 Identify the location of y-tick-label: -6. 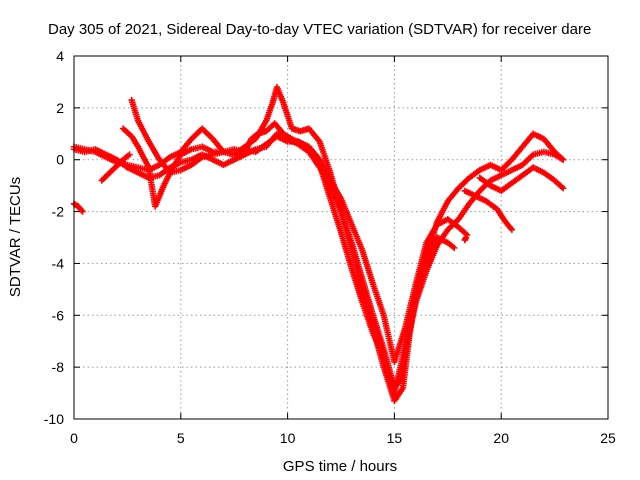
(58, 315).